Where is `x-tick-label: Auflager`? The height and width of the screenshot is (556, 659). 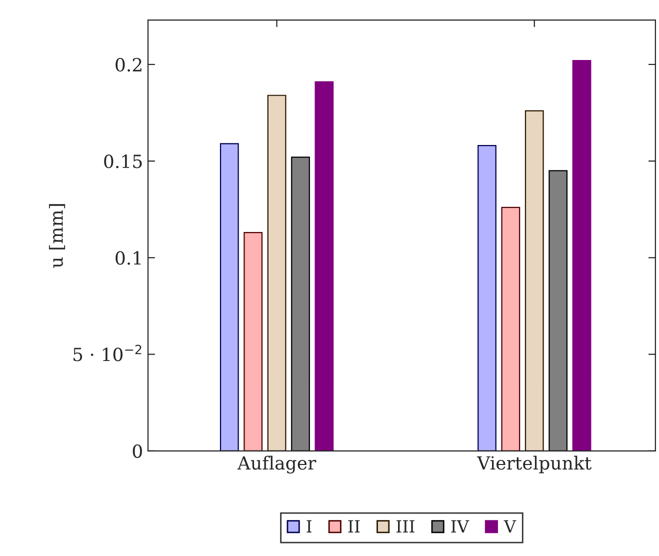 x-tick-label: Auflager is located at coordinates (276, 465).